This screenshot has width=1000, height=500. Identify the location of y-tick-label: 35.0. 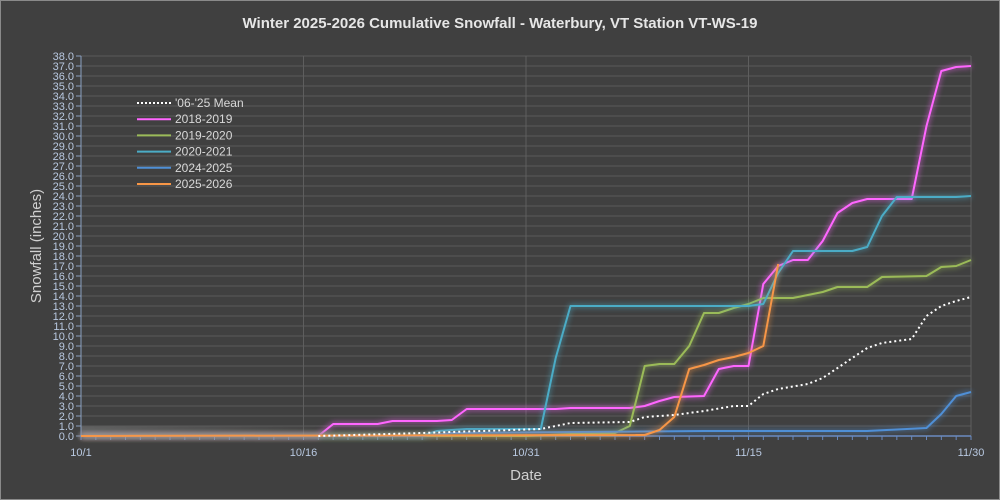
(63, 87).